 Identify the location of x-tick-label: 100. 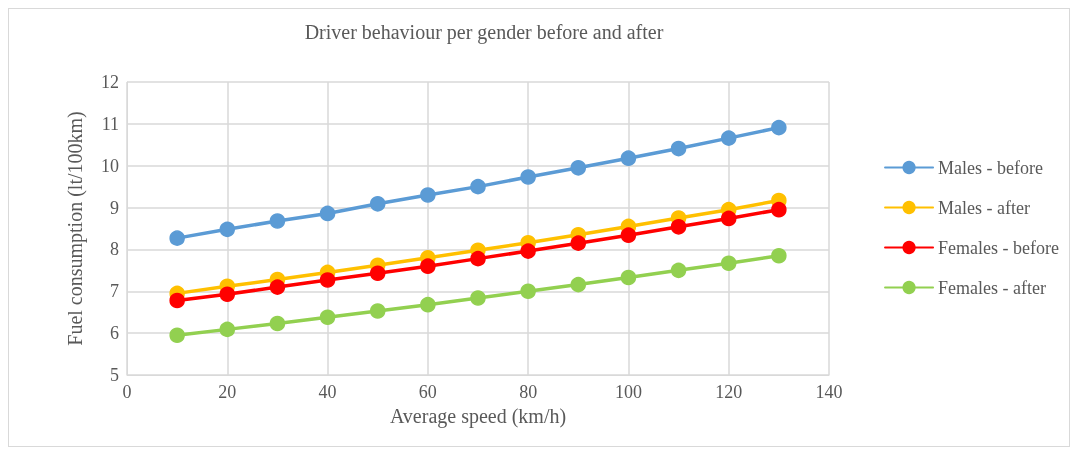
(628, 392).